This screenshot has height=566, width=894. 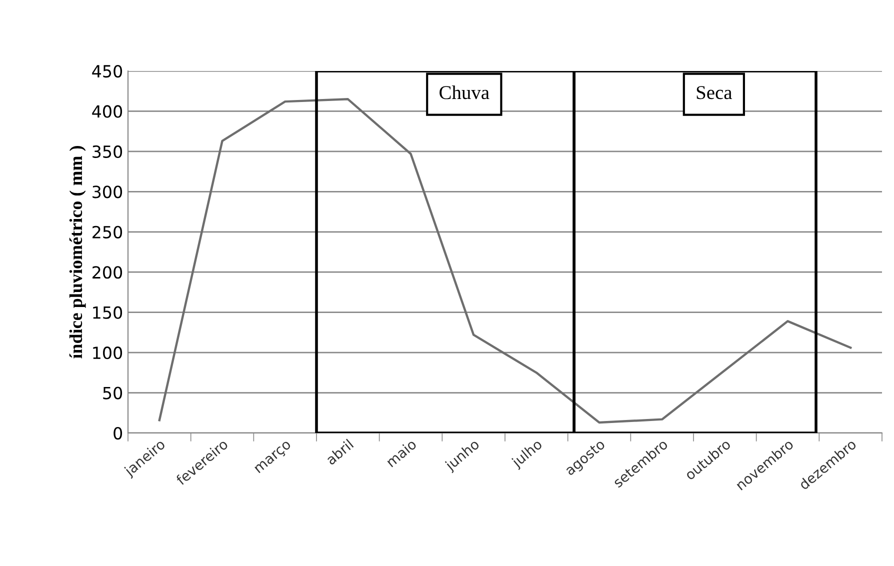 What do you see at coordinates (107, 71) in the screenshot?
I see `y-tick-label: 450` at bounding box center [107, 71].